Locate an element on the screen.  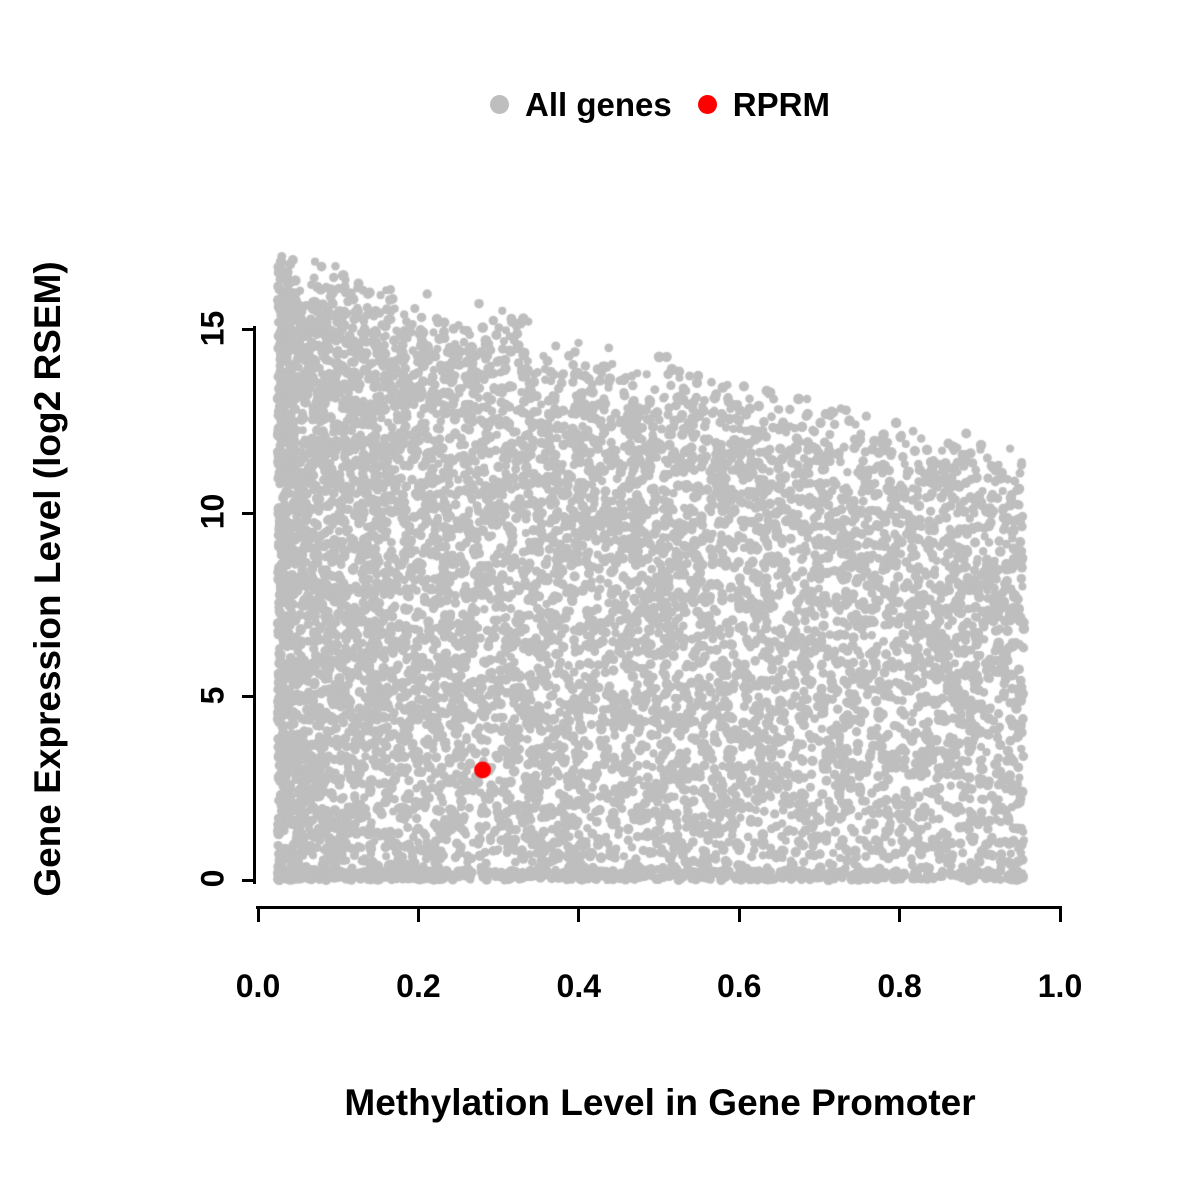
legend-entry-all-genes: All genes is located at coordinates (581, 104).